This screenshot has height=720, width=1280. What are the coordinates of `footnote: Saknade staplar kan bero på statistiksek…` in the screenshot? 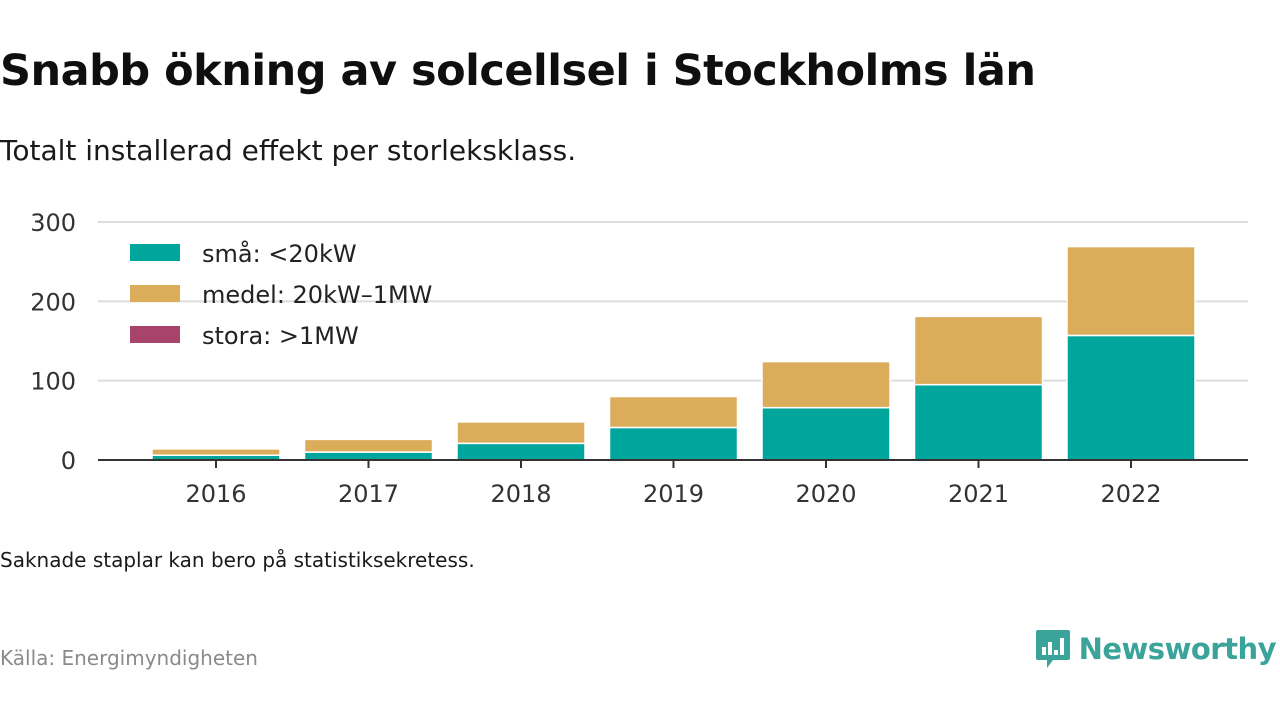 It's located at (237, 560).